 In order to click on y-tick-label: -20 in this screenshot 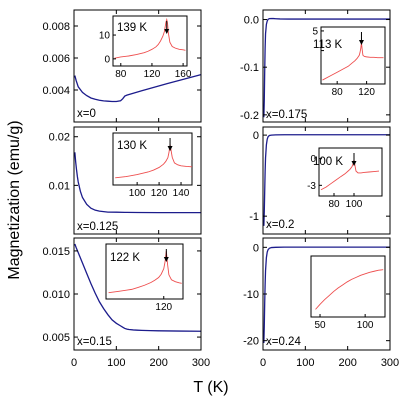, I will do `click(251, 342)`.